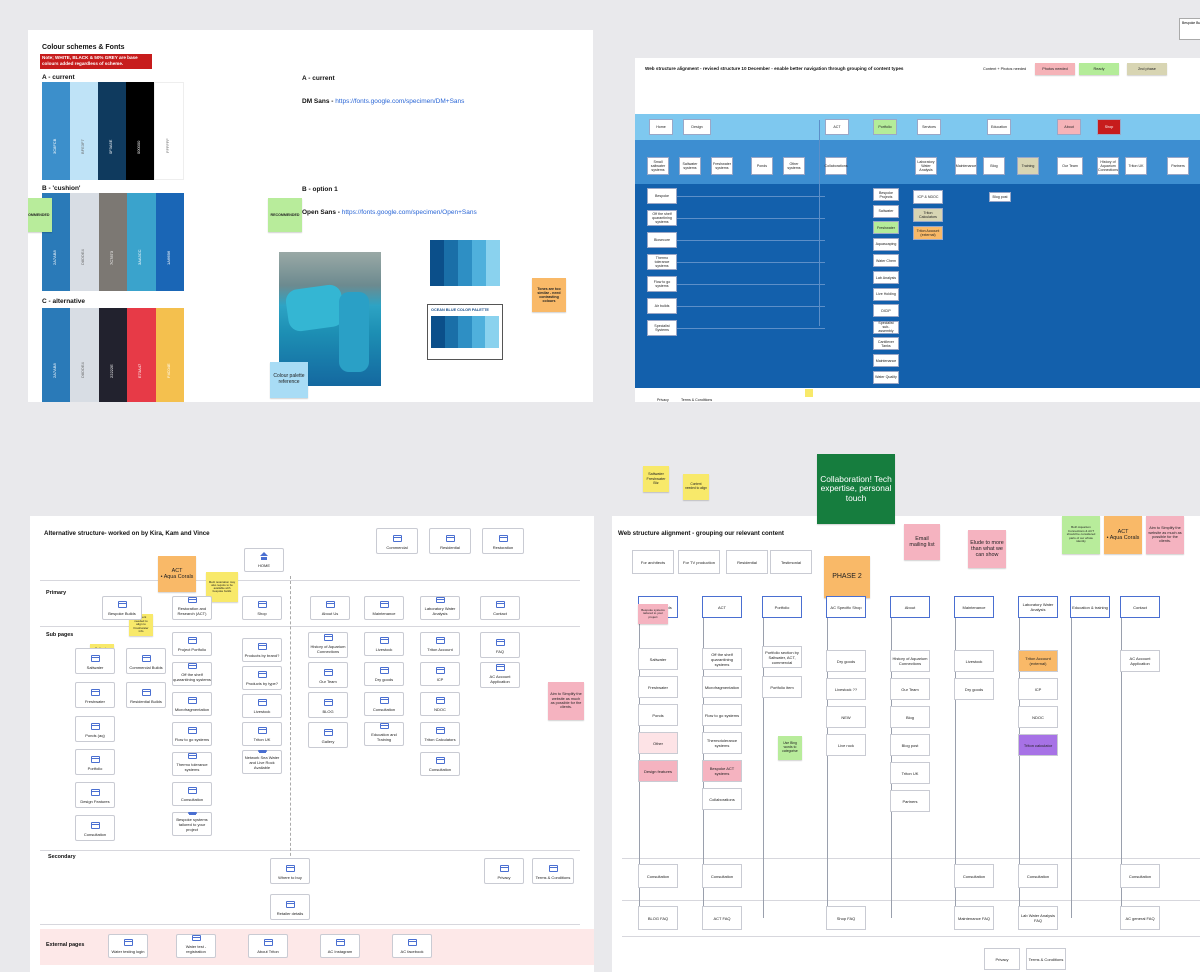 This screenshot has width=1200, height=972. What do you see at coordinates (440, 734) in the screenshot?
I see `lab-sub-card: Triton Calculators` at bounding box center [440, 734].